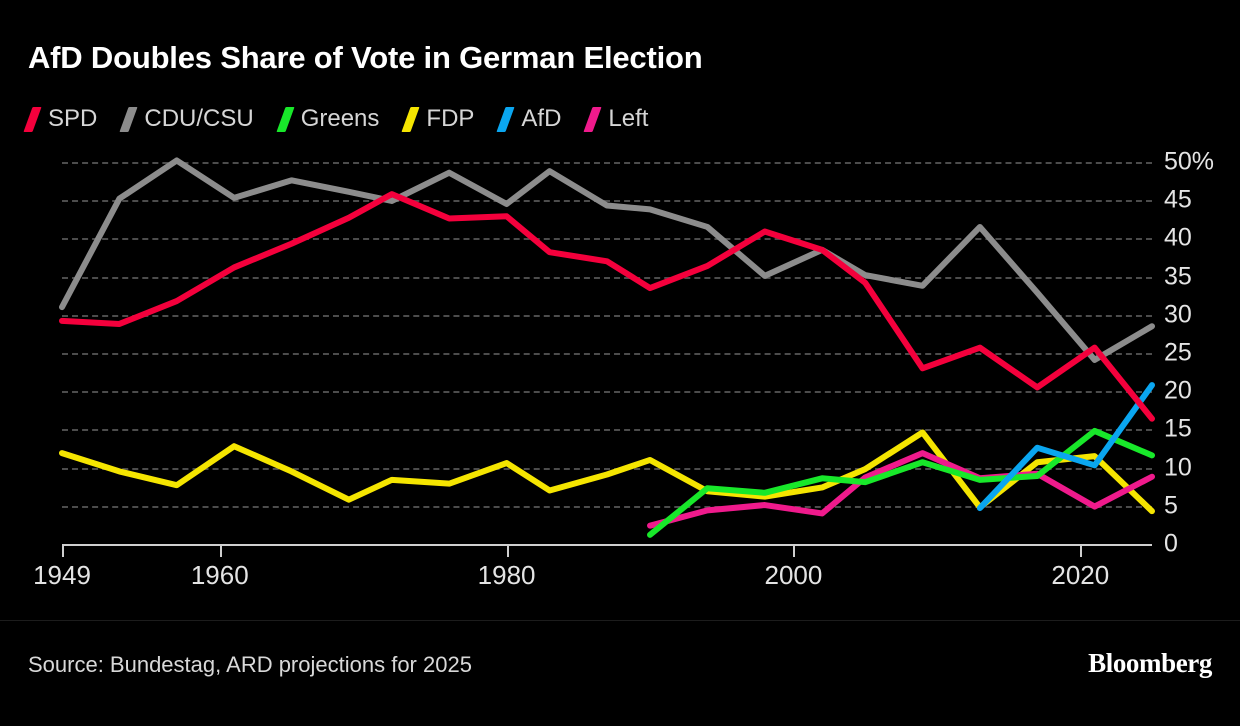 Image resolution: width=1240 pixels, height=726 pixels. I want to click on x-axis-tick-label: 2020, so click(1080, 575).